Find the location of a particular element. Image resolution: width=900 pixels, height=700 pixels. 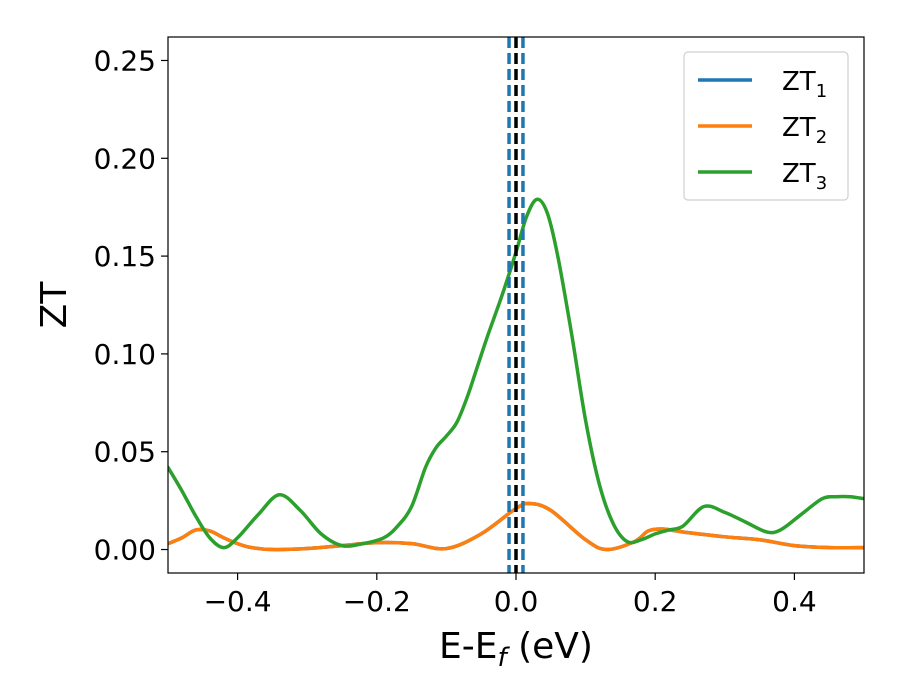

legend: ZT1 ZT2 ZT3 is located at coordinates (766, 126).